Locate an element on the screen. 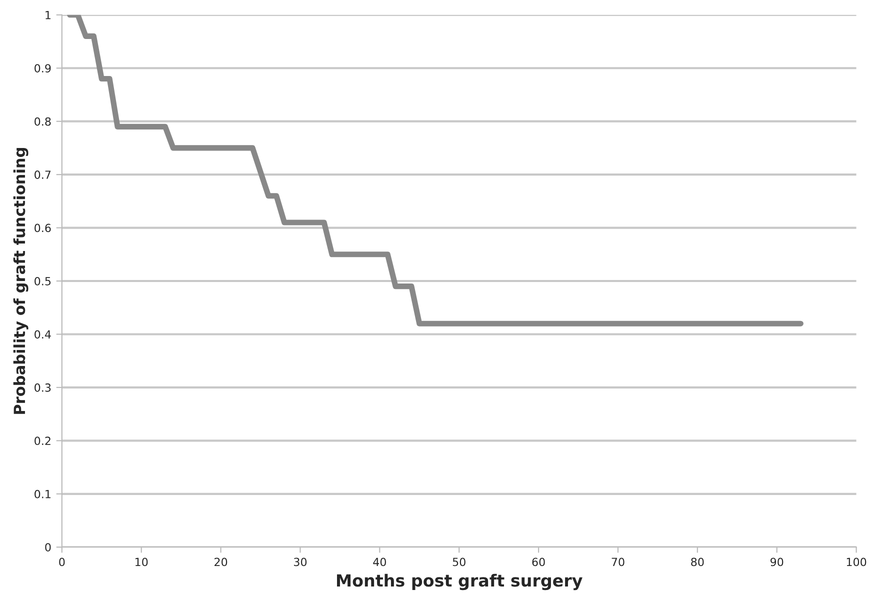 Image resolution: width=872 pixels, height=596 pixels. x-tick-label: 10 is located at coordinates (142, 562).